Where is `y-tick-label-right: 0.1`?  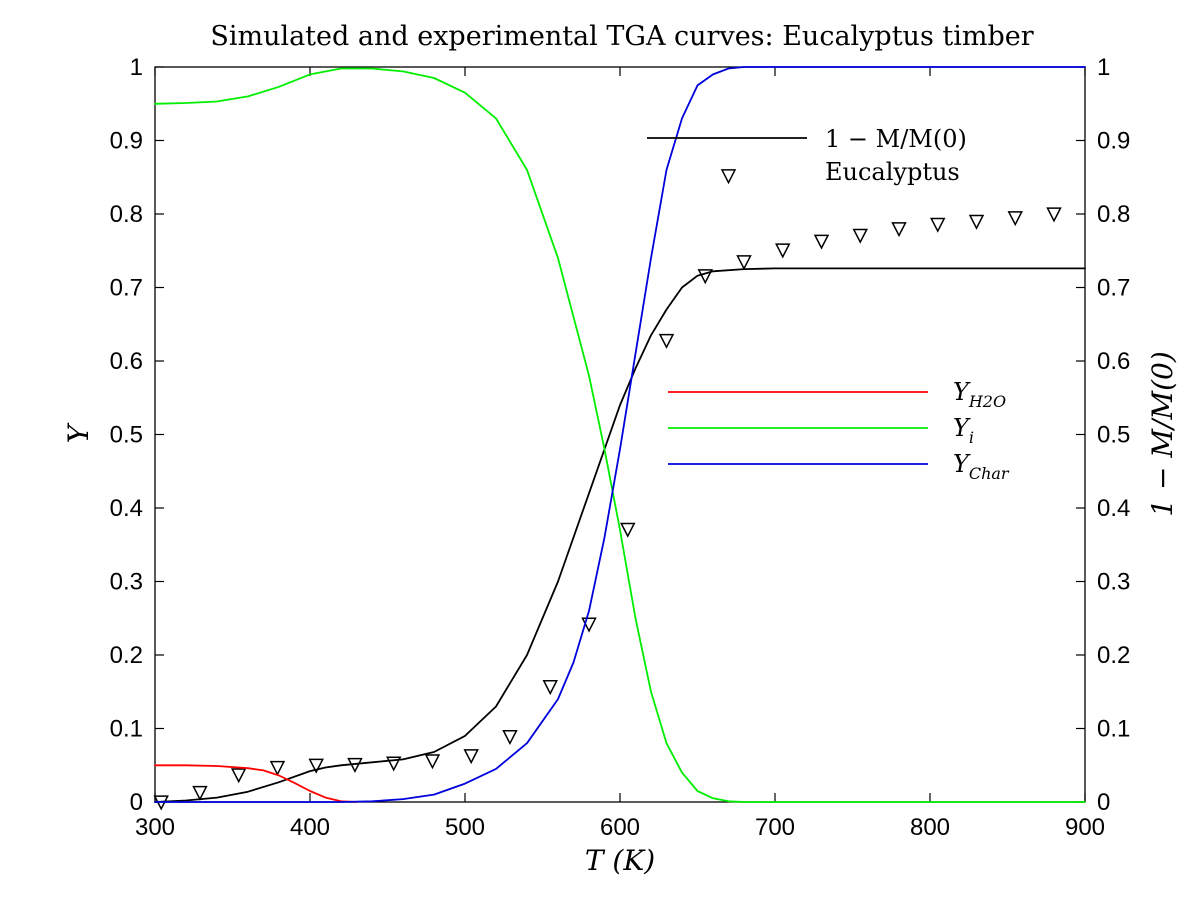
y-tick-label-right: 0.1 is located at coordinates (1113, 729).